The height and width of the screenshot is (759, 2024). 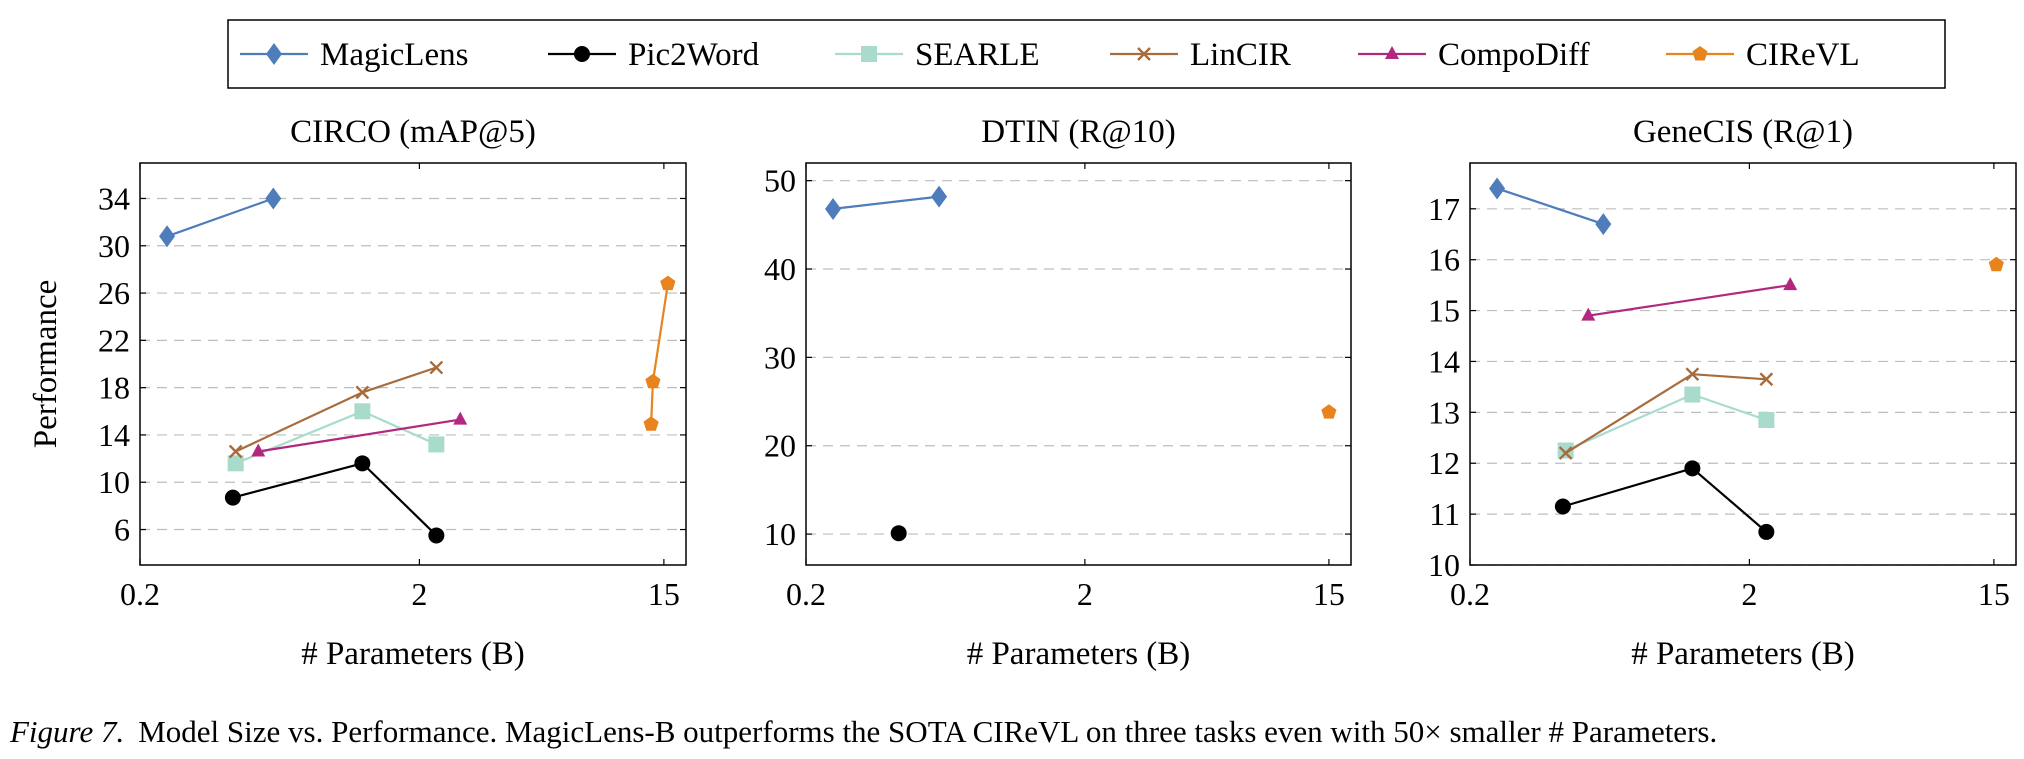 I want to click on legend-box, so click(x=1086, y=54).